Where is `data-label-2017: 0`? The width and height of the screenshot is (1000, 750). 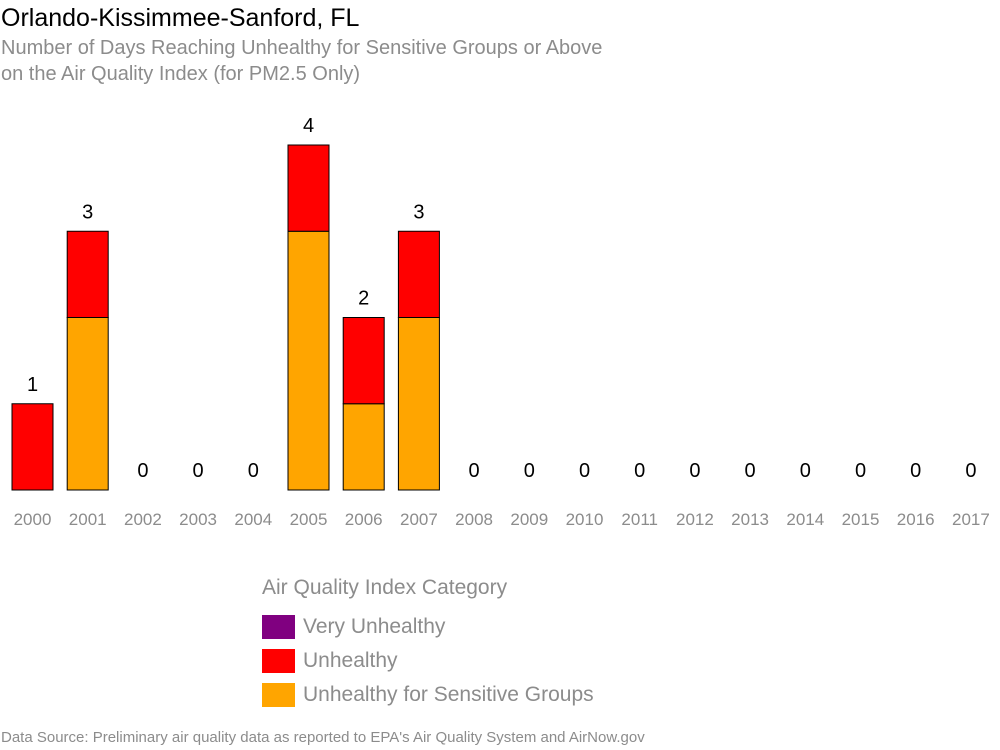 data-label-2017: 0 is located at coordinates (970, 471).